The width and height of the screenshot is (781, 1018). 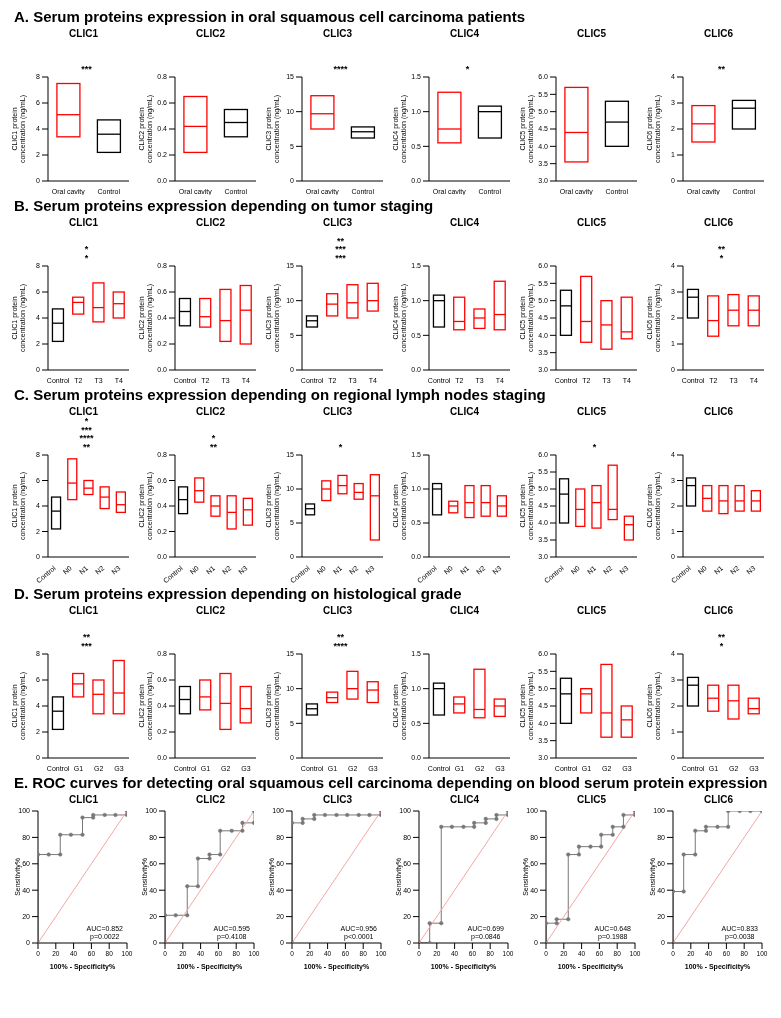 I want to click on text: E. ROC curves for detecting oral squamous cell carcinoma depending on blood serum protein expression, so click(x=391, y=783).